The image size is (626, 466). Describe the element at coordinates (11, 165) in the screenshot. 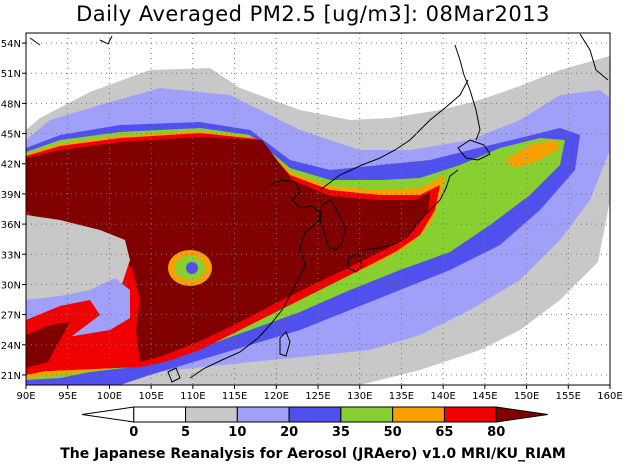

I see `lat-tick-label: 42N` at that location.